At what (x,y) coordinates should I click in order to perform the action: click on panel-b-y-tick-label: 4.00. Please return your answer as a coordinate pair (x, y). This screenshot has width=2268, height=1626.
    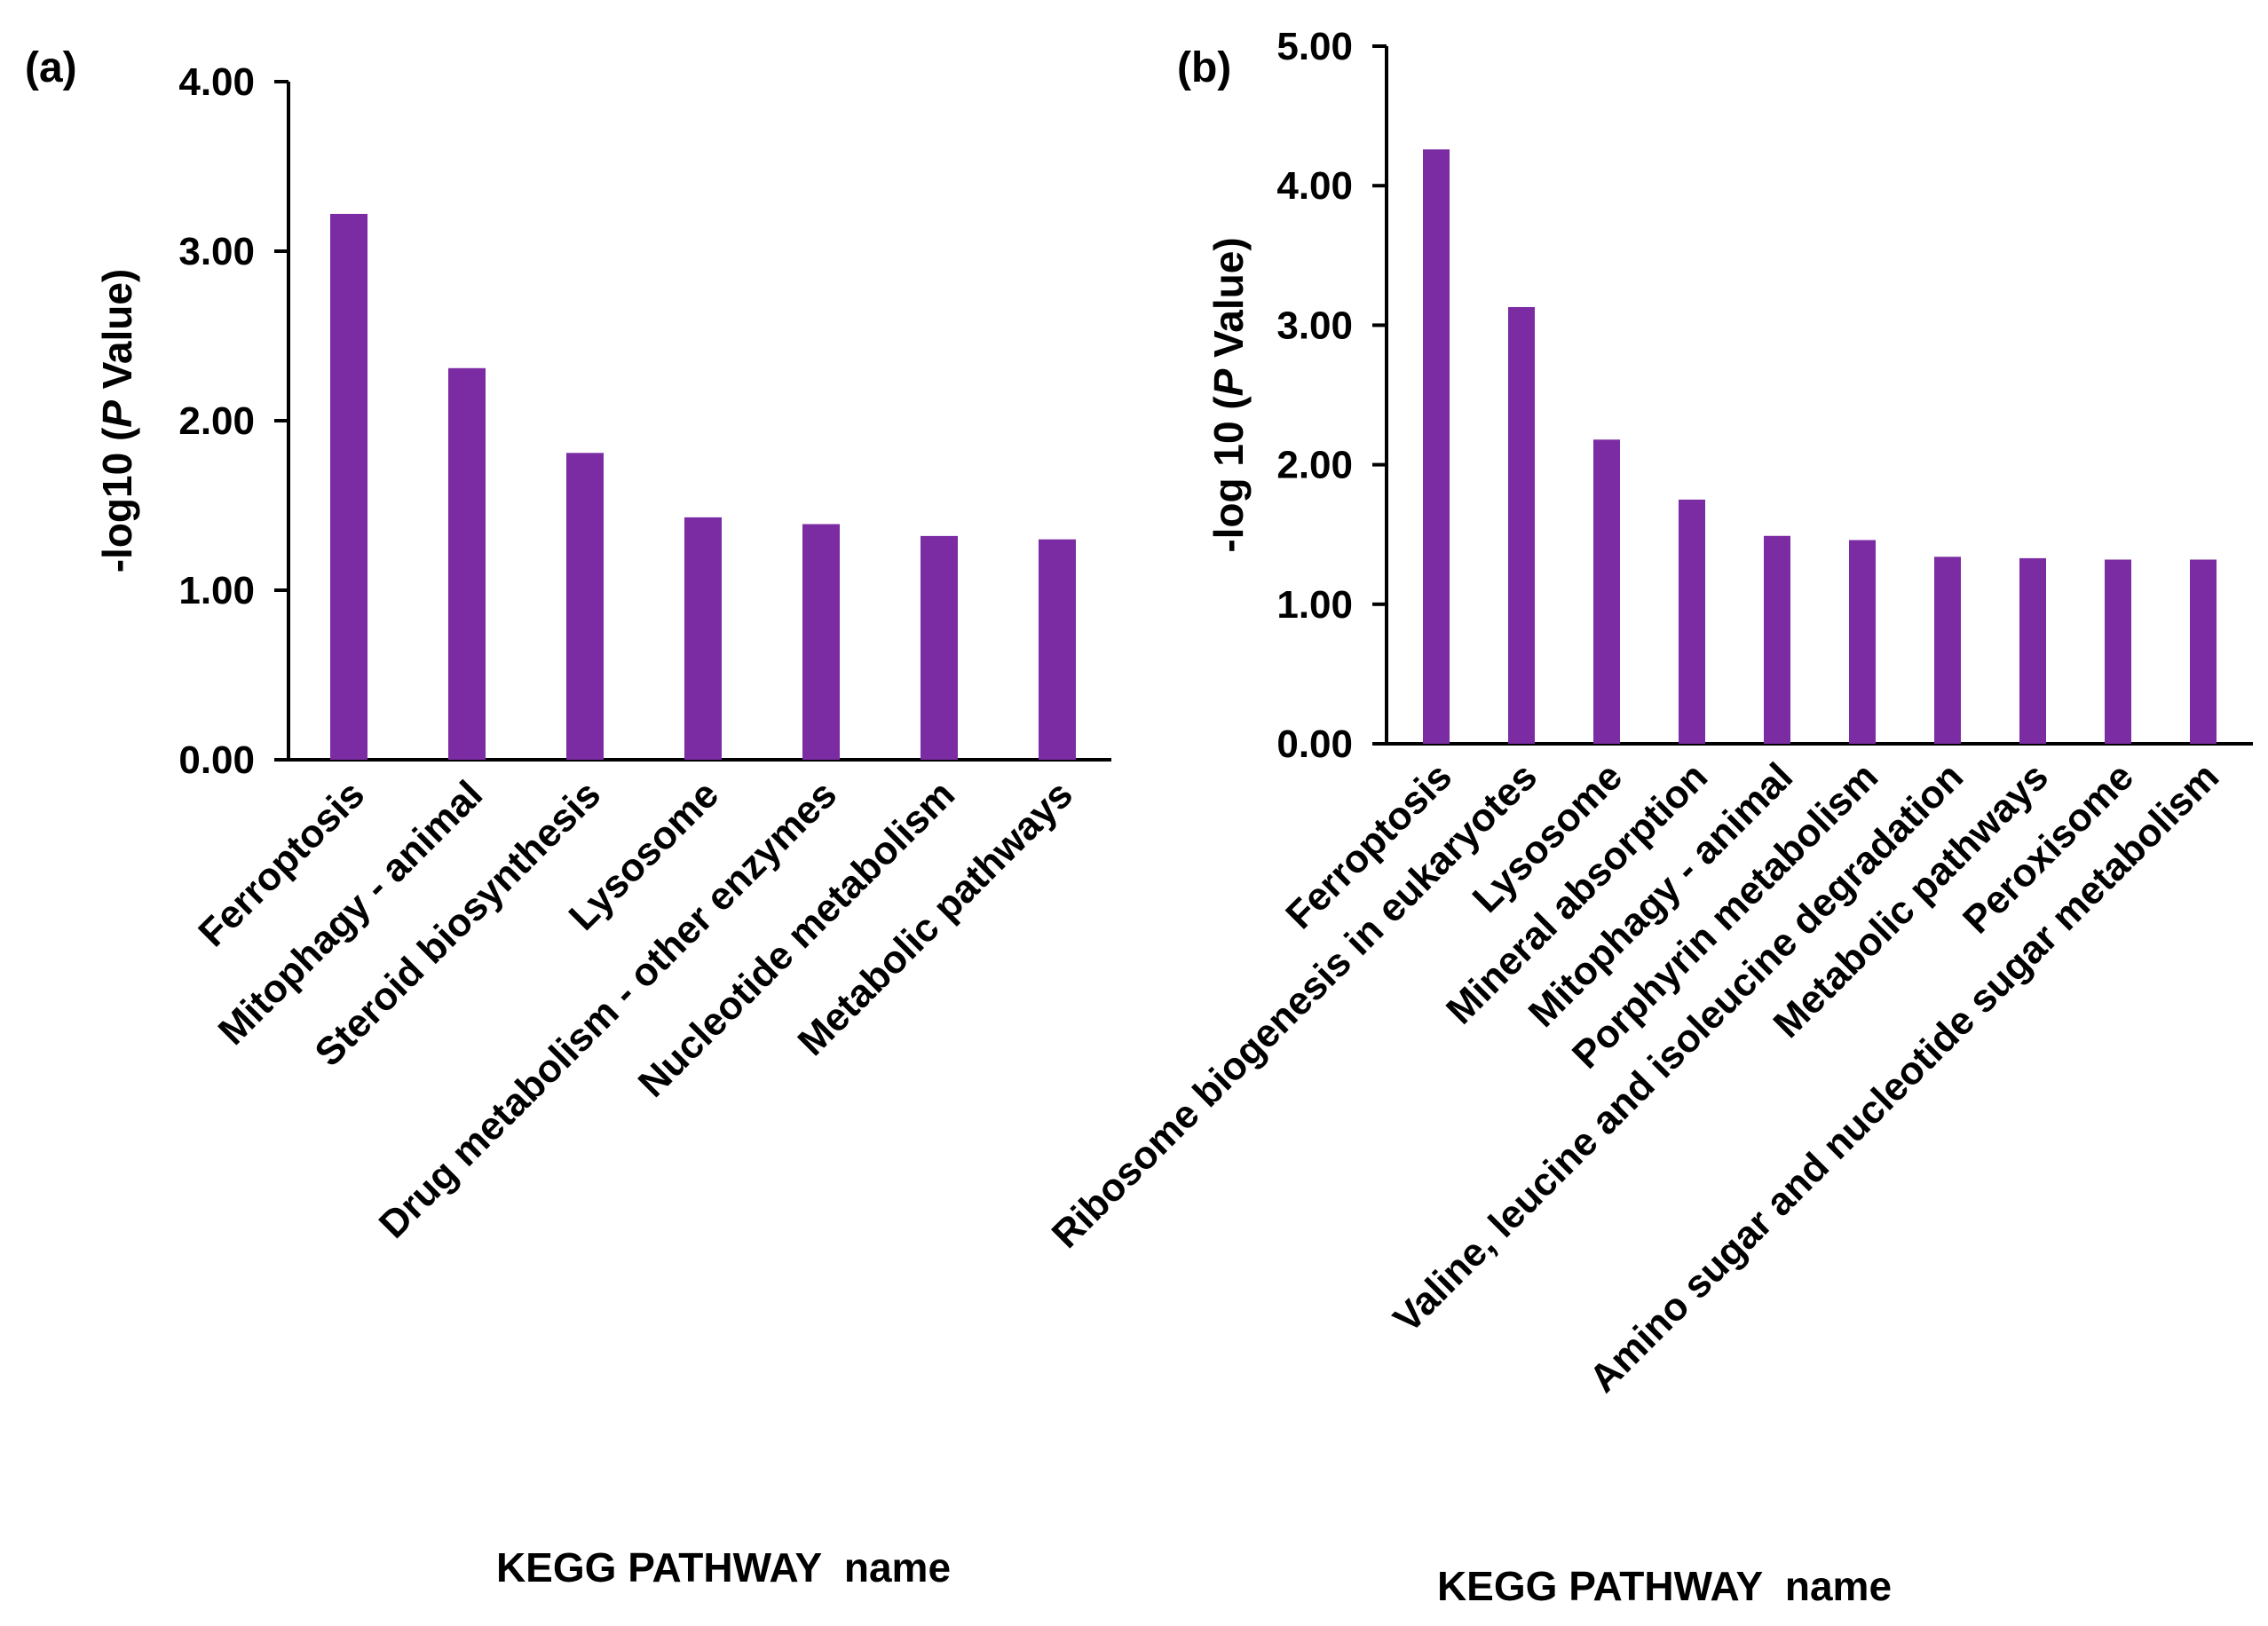
    Looking at the image, I should click on (1314, 186).